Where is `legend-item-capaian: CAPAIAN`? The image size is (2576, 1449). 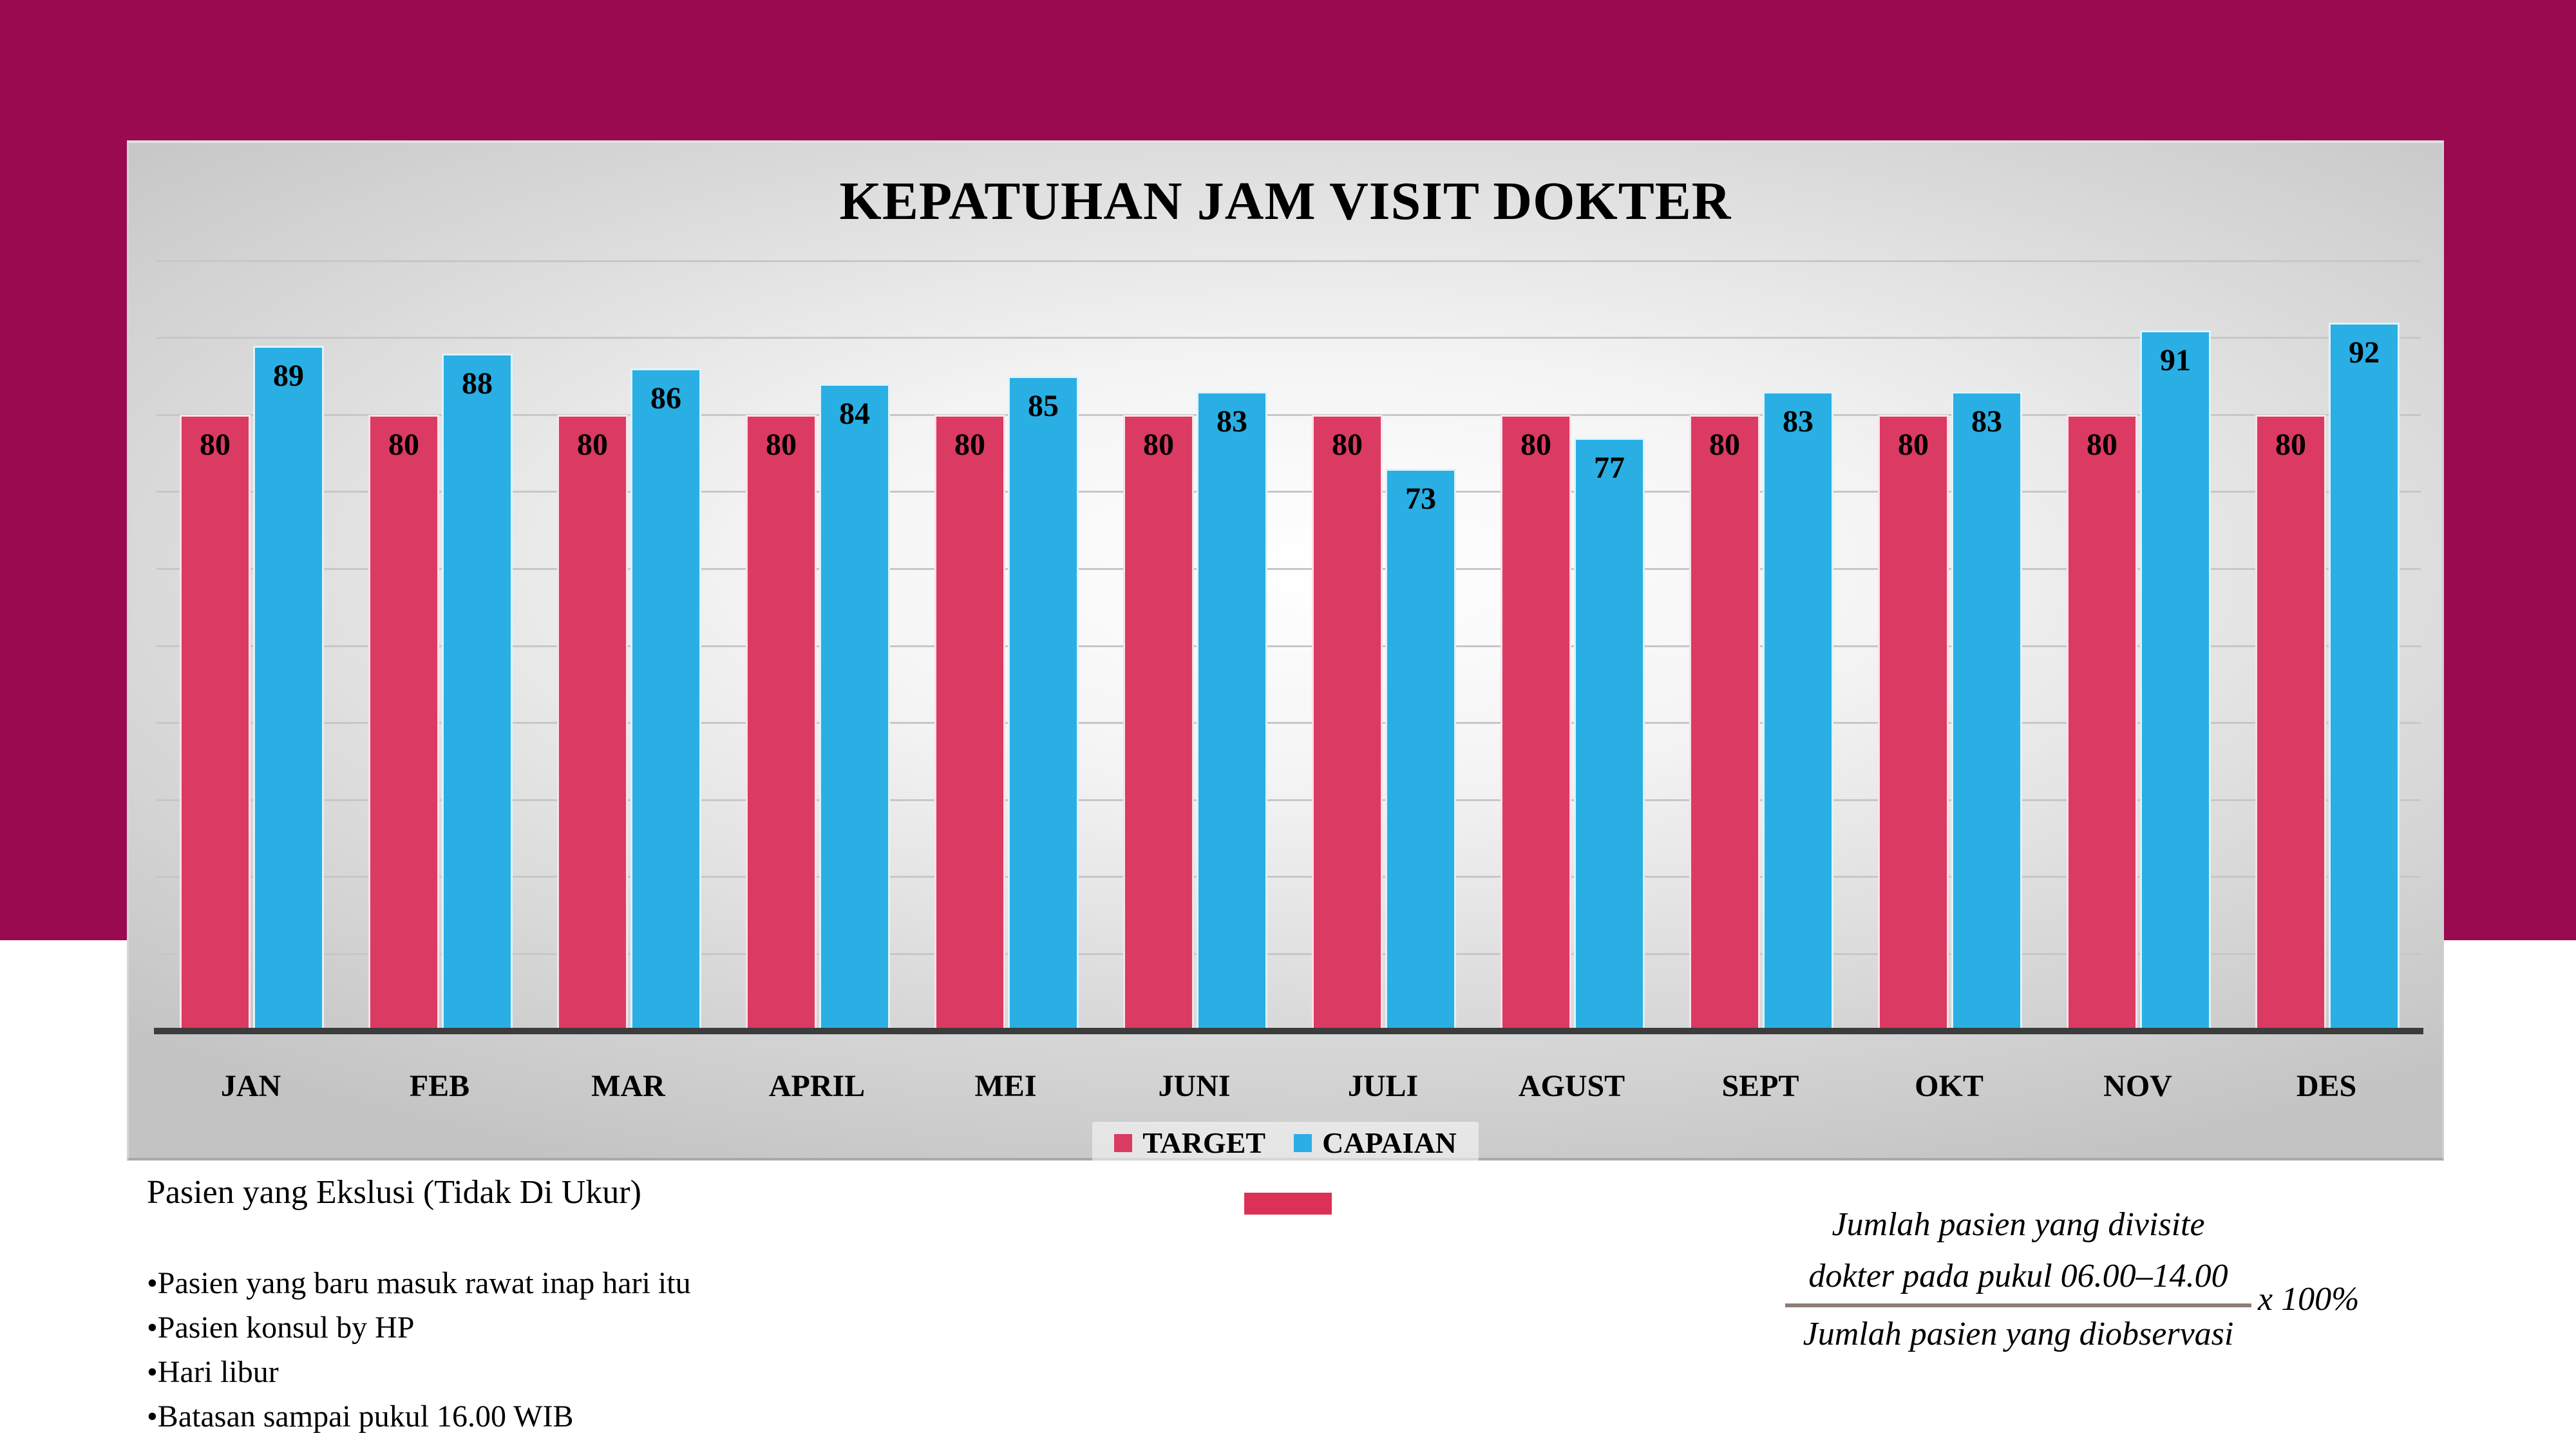
legend-item-capaian: CAPAIAN is located at coordinates (1376, 1143).